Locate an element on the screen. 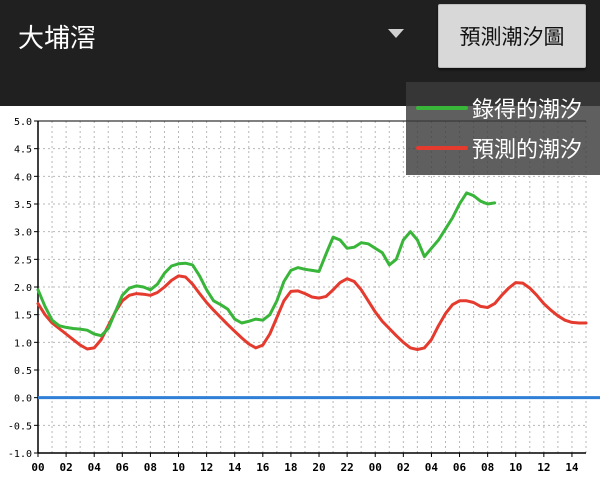  legend-item-recorded: 錄得的潮汐 is located at coordinates (503, 108).